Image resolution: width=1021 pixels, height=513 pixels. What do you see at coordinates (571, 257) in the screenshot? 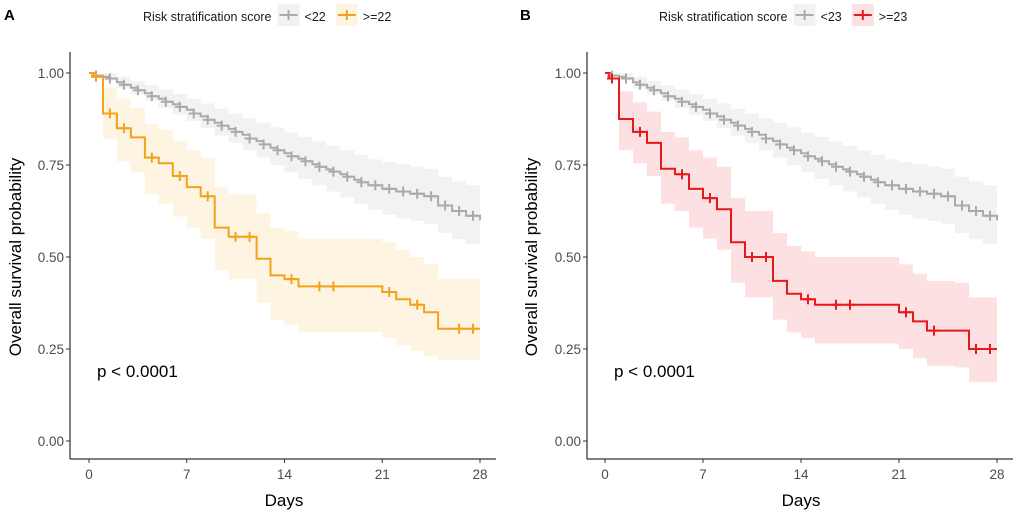
I see `panel-b-y-ticks: 0.00 0.25 0.50 0.75 1.00` at bounding box center [571, 257].